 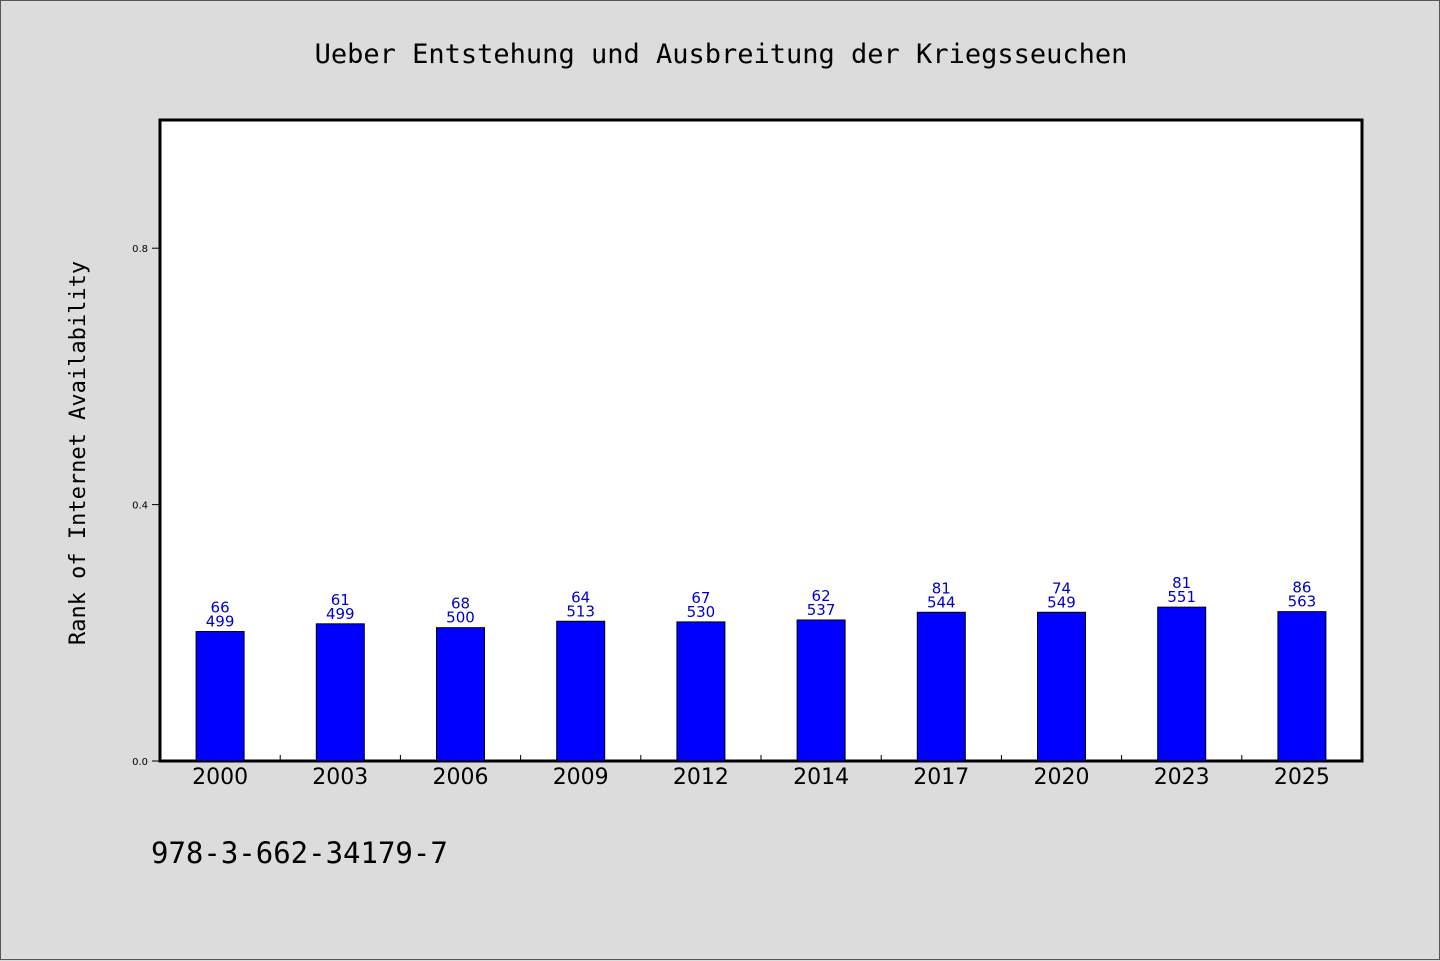 I want to click on data-label-bottom: 513, so click(x=580, y=611).